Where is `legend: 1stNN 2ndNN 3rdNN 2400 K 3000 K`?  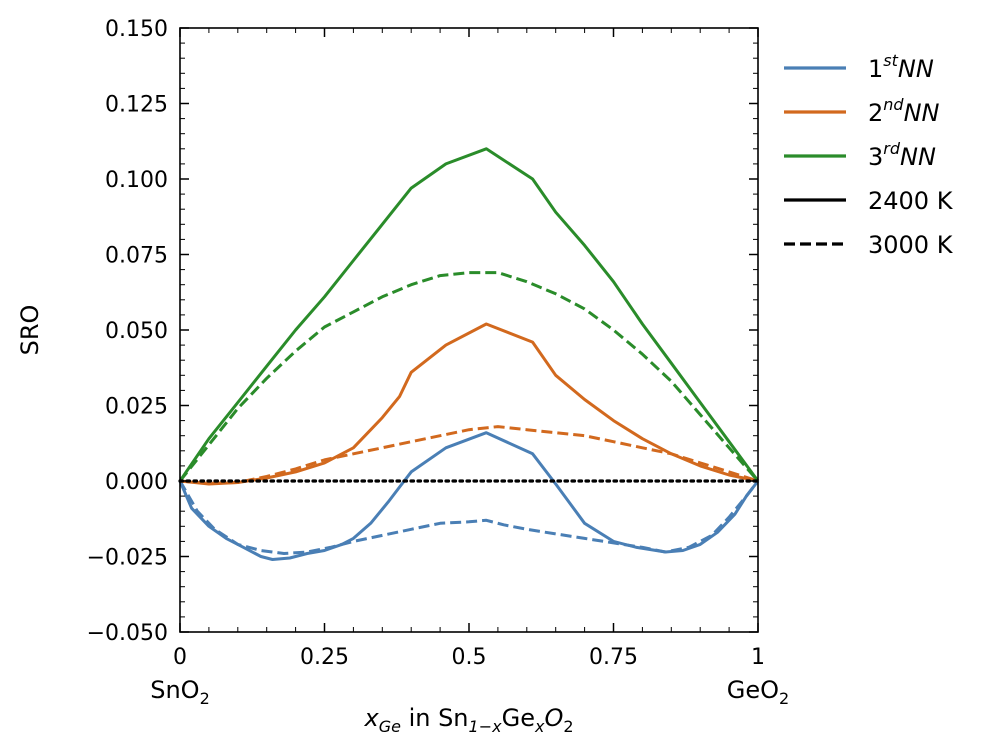 legend: 1stNN 2ndNN 3rdNN 2400 K 3000 K is located at coordinates (869, 155).